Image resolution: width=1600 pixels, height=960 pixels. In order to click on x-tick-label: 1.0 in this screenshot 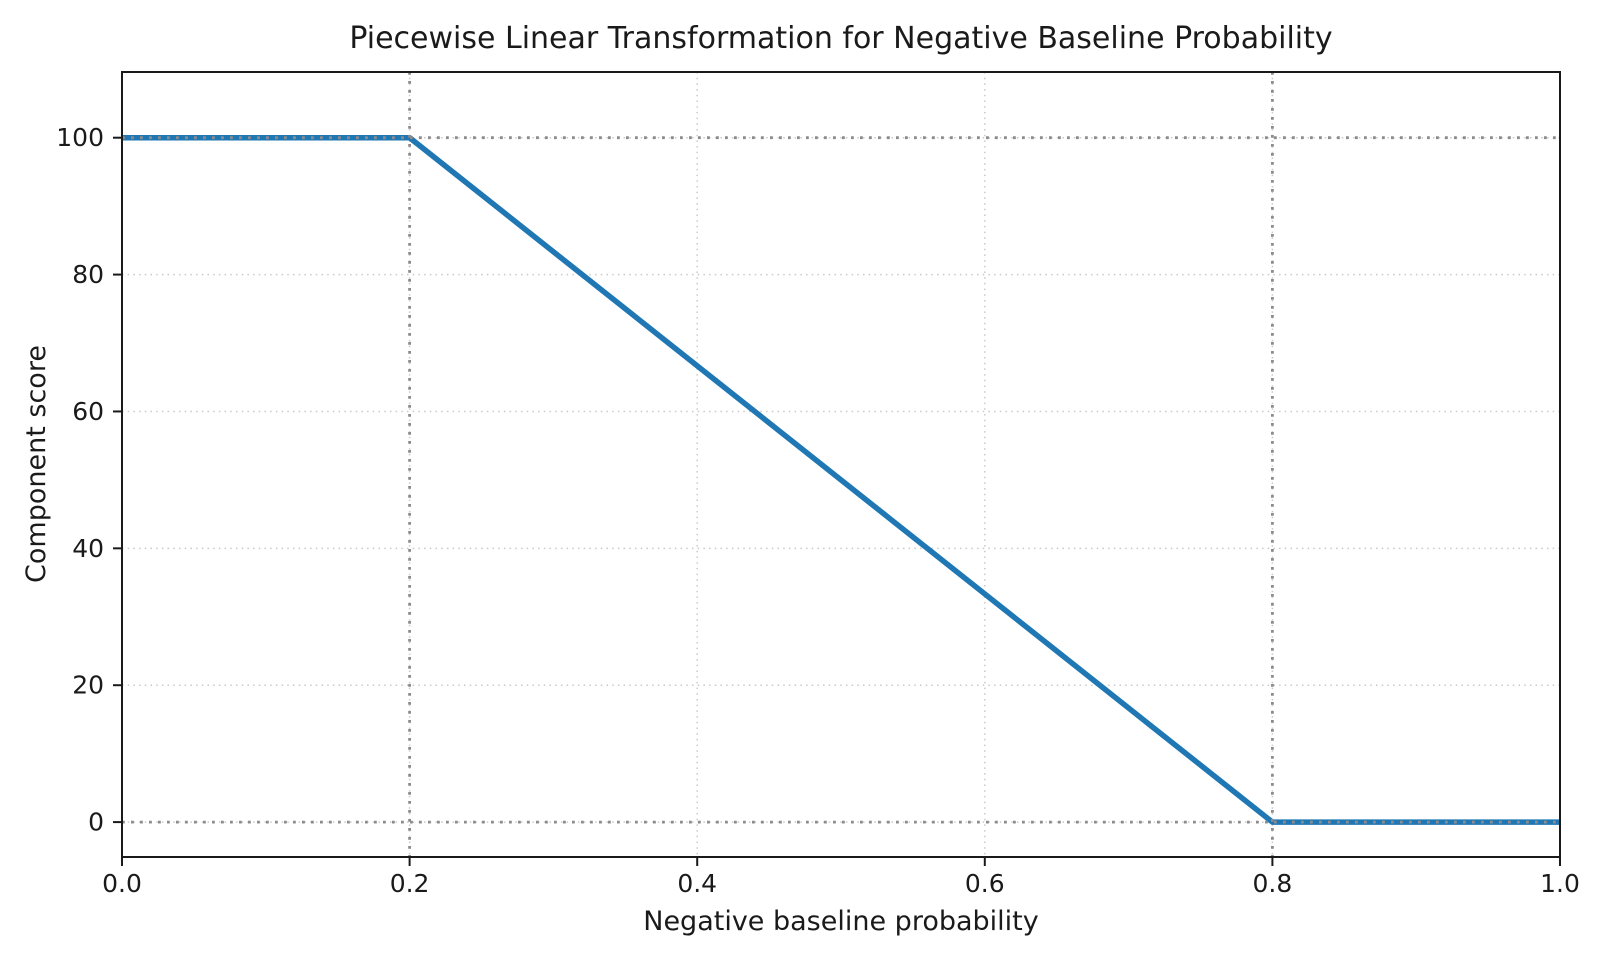, I will do `click(1560, 883)`.